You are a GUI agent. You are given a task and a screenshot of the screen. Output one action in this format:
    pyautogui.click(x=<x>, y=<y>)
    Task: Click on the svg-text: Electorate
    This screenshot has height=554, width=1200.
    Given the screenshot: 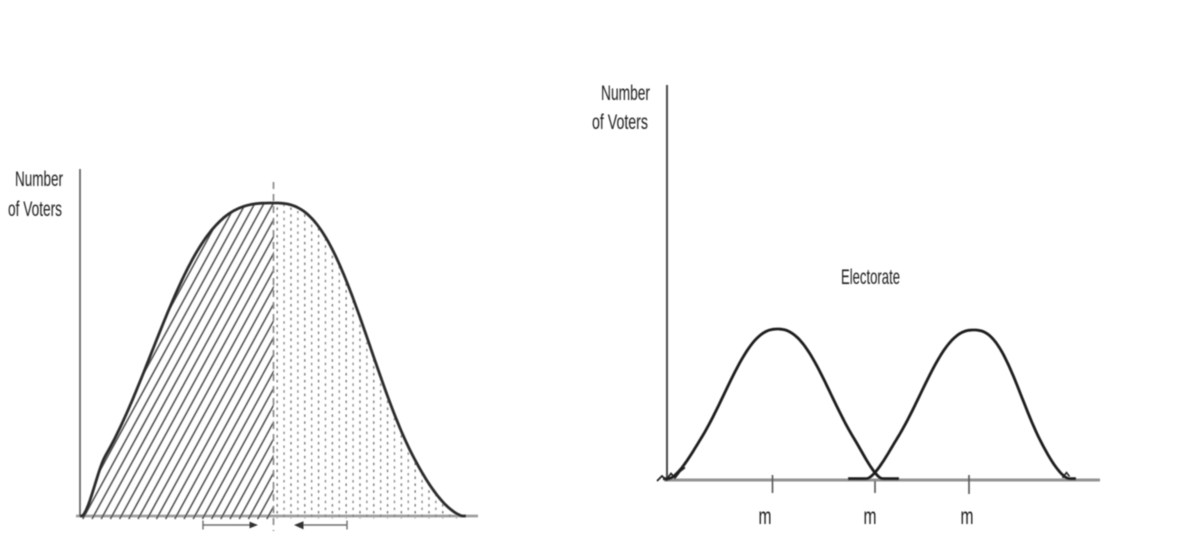 What is the action you would take?
    pyautogui.click(x=870, y=277)
    